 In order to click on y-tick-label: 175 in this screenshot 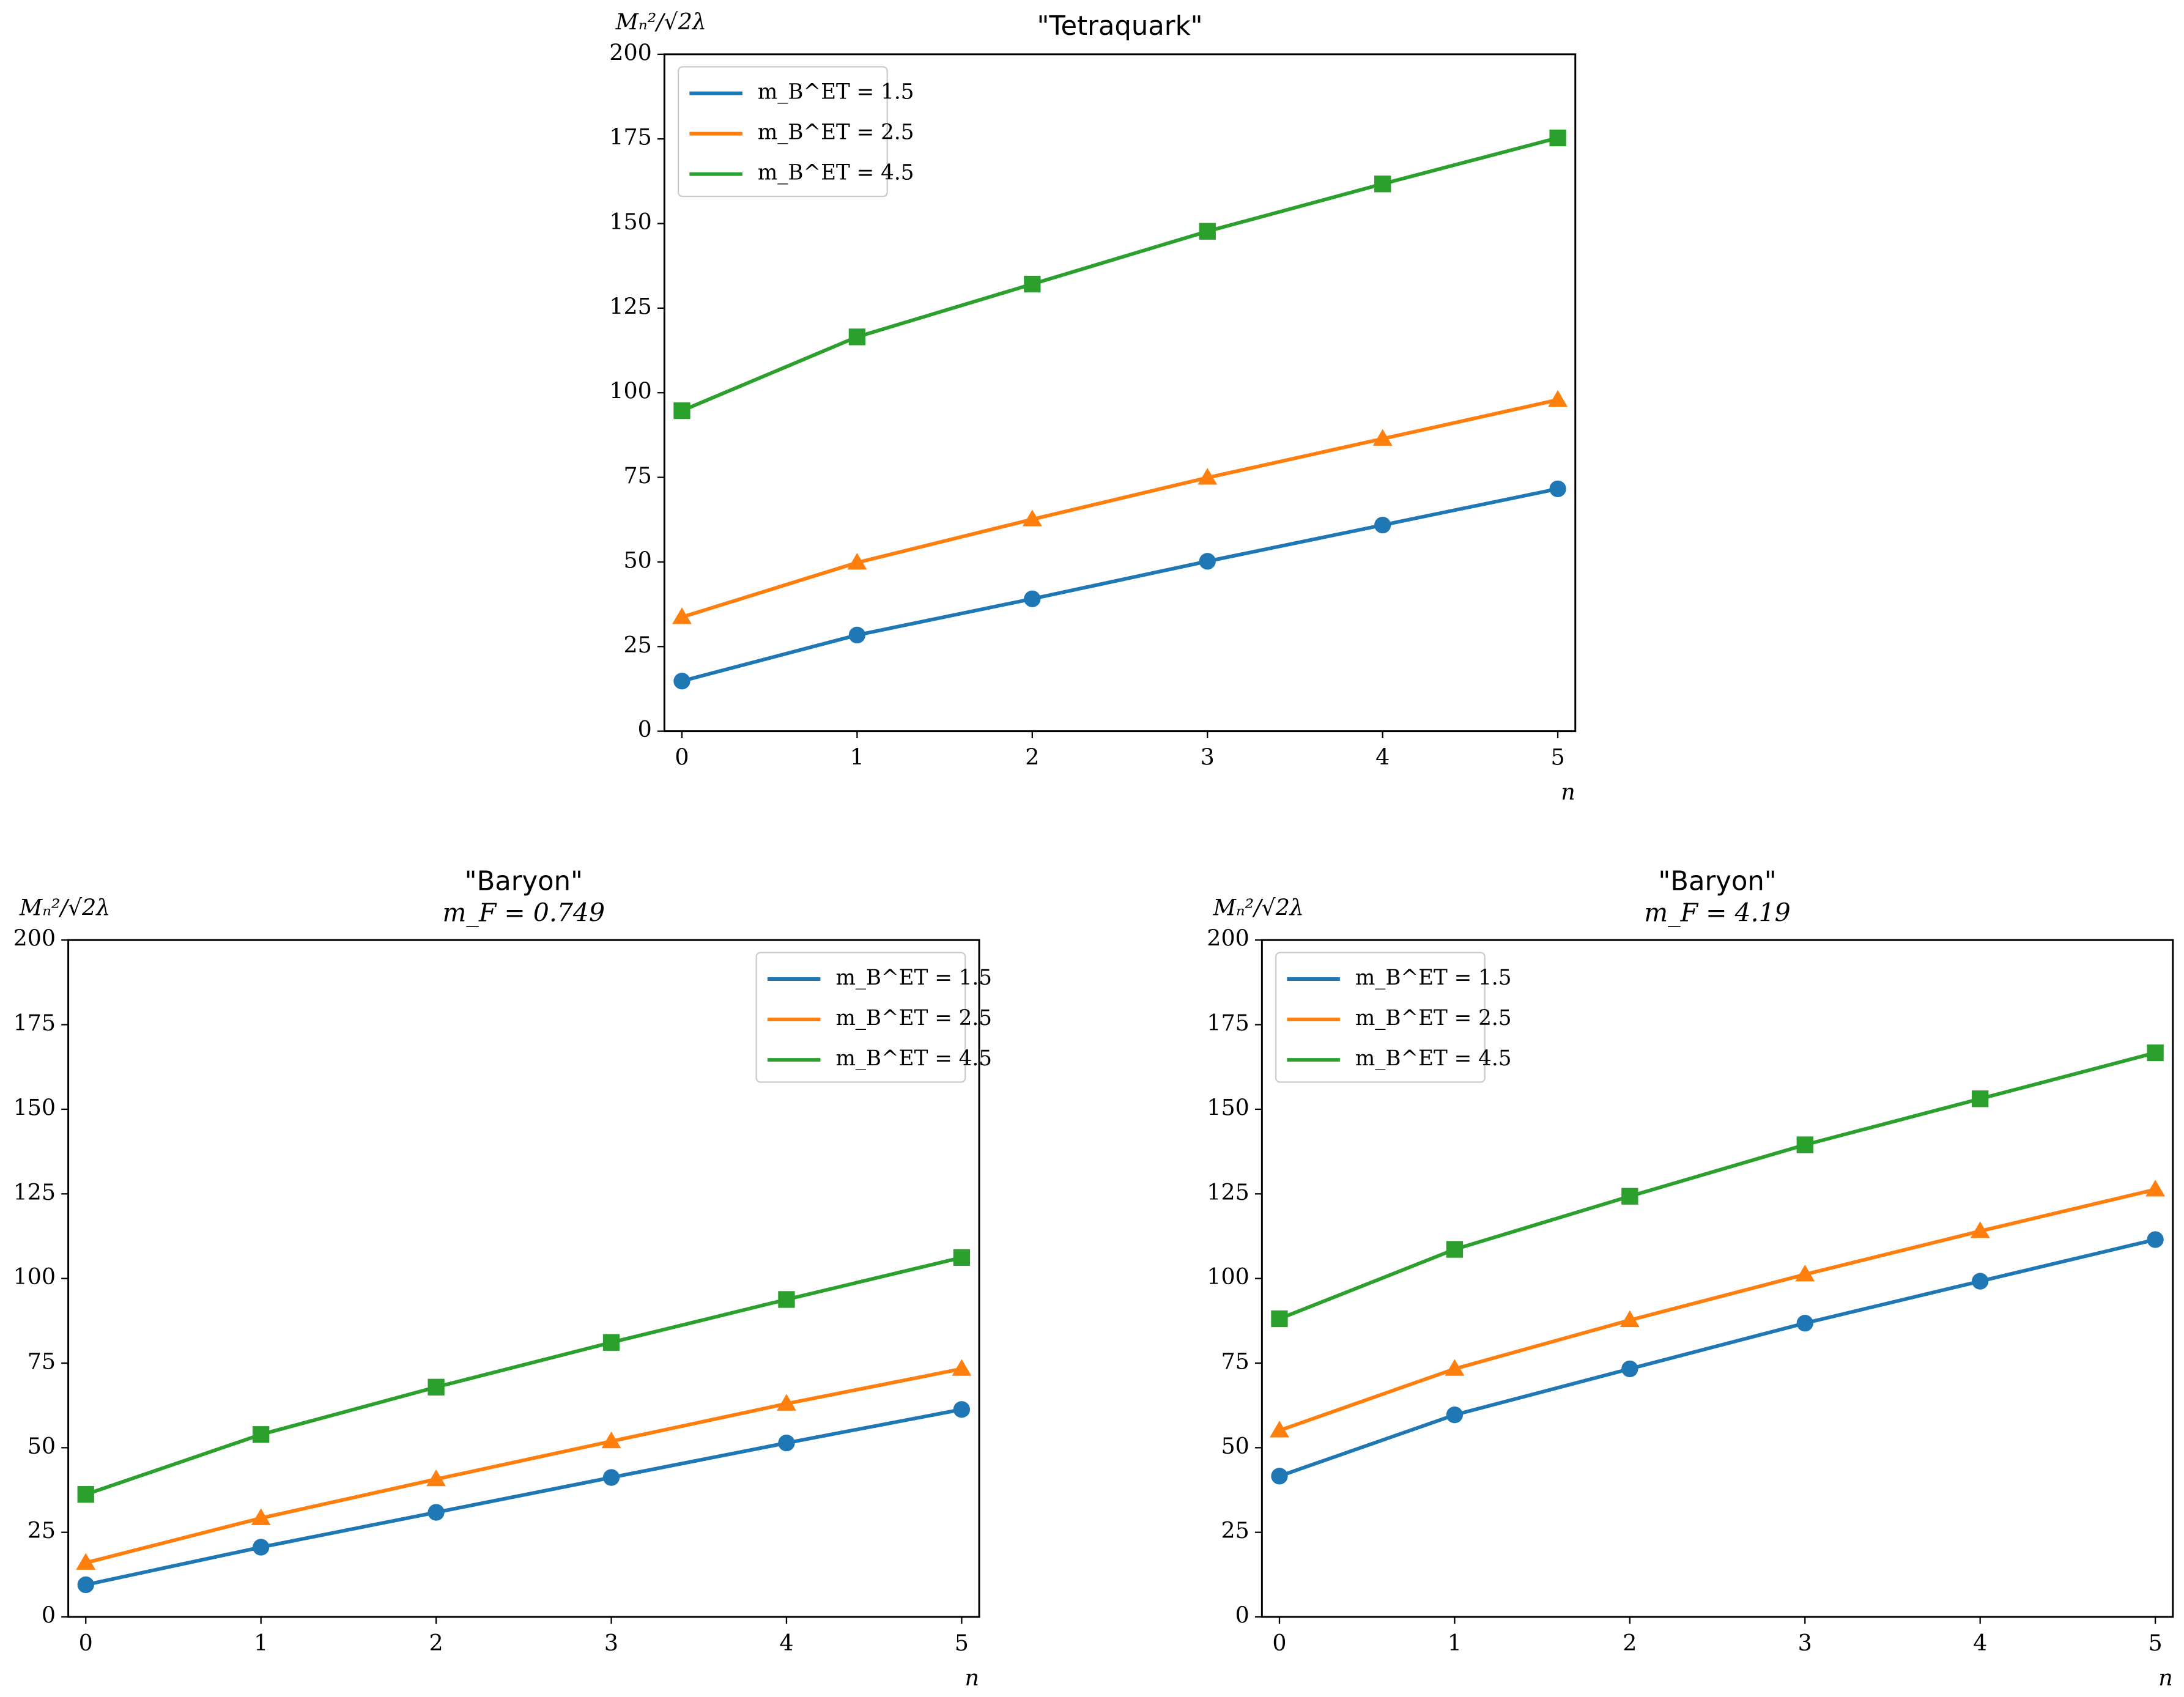, I will do `click(1228, 1023)`.